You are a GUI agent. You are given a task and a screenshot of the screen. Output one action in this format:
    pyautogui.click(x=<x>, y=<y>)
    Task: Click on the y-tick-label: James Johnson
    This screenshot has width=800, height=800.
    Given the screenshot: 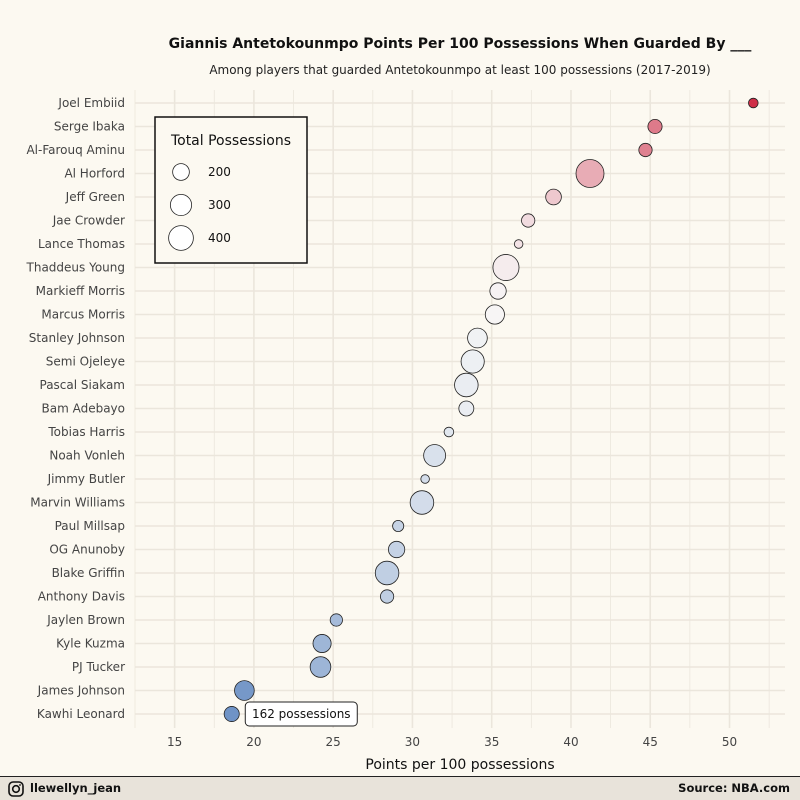 What is the action you would take?
    pyautogui.click(x=81, y=691)
    